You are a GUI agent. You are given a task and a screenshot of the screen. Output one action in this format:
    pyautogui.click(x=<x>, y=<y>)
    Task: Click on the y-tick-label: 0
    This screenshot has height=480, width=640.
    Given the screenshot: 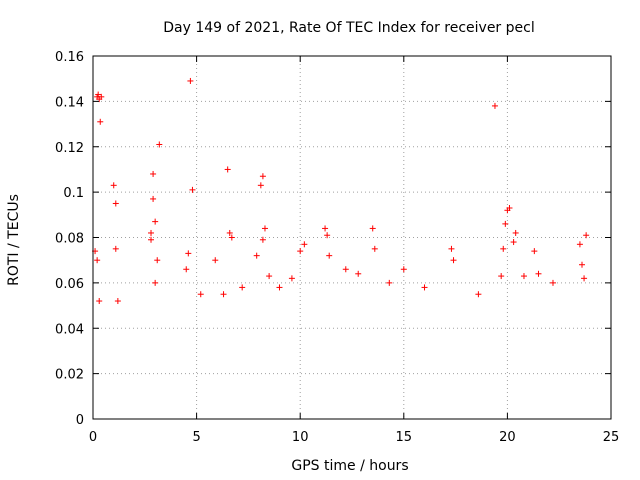 What is the action you would take?
    pyautogui.click(x=80, y=420)
    